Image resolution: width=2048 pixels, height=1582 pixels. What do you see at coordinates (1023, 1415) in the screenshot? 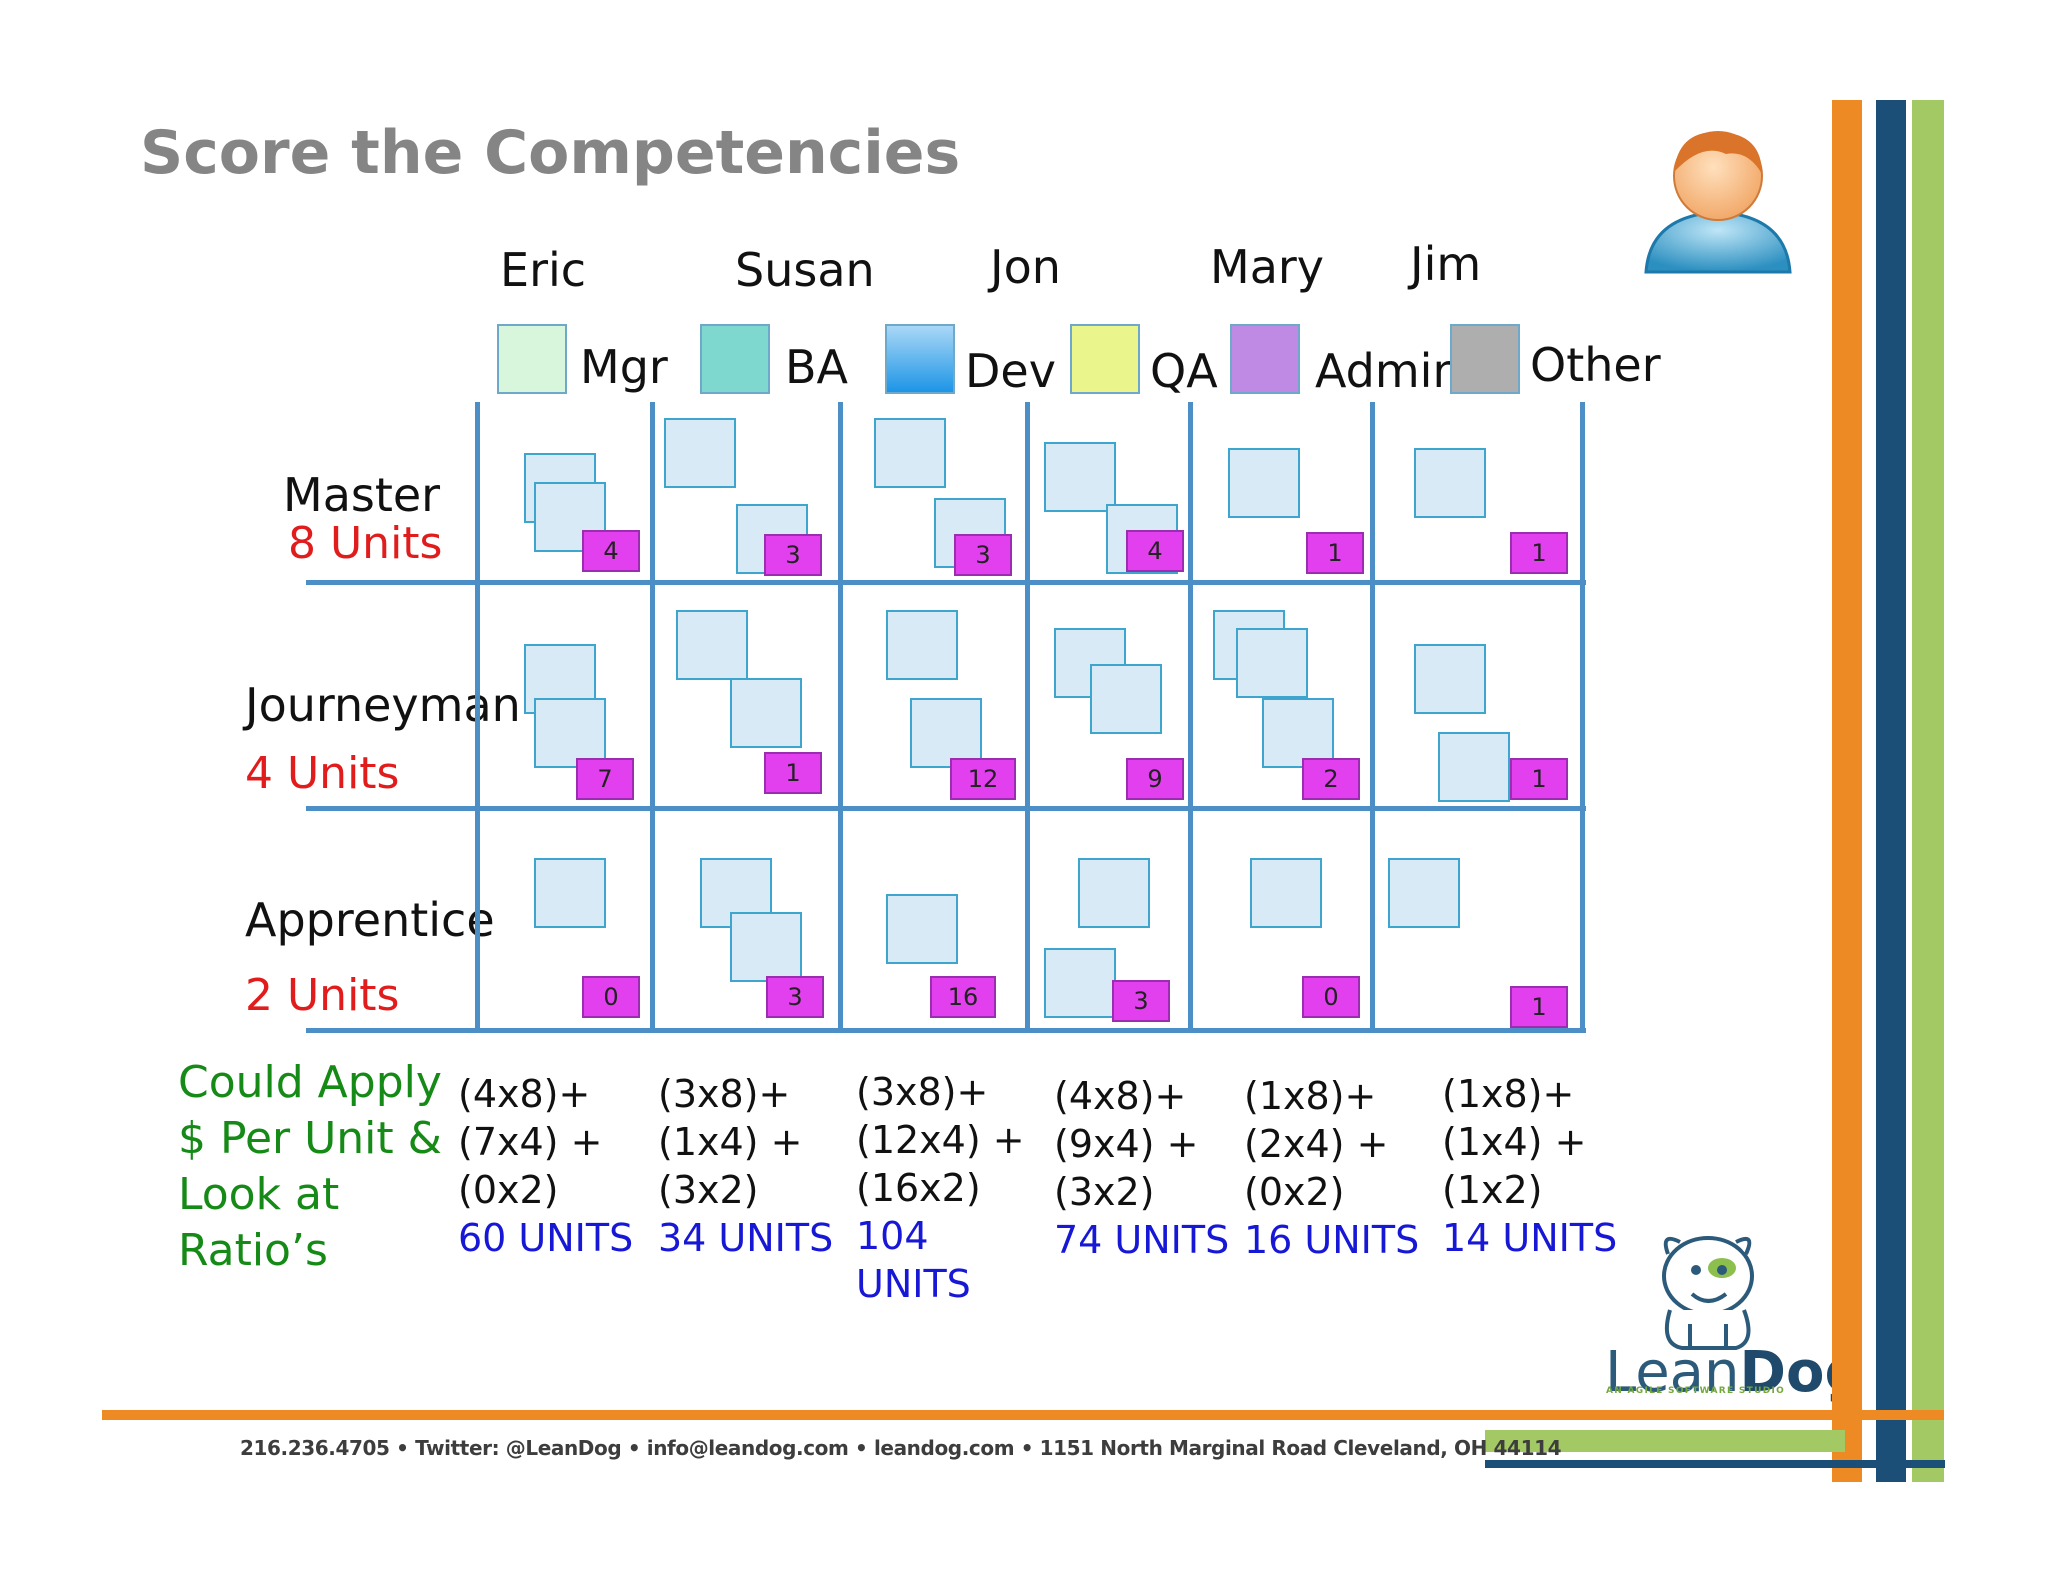
I see `footer-rule-orange` at bounding box center [1023, 1415].